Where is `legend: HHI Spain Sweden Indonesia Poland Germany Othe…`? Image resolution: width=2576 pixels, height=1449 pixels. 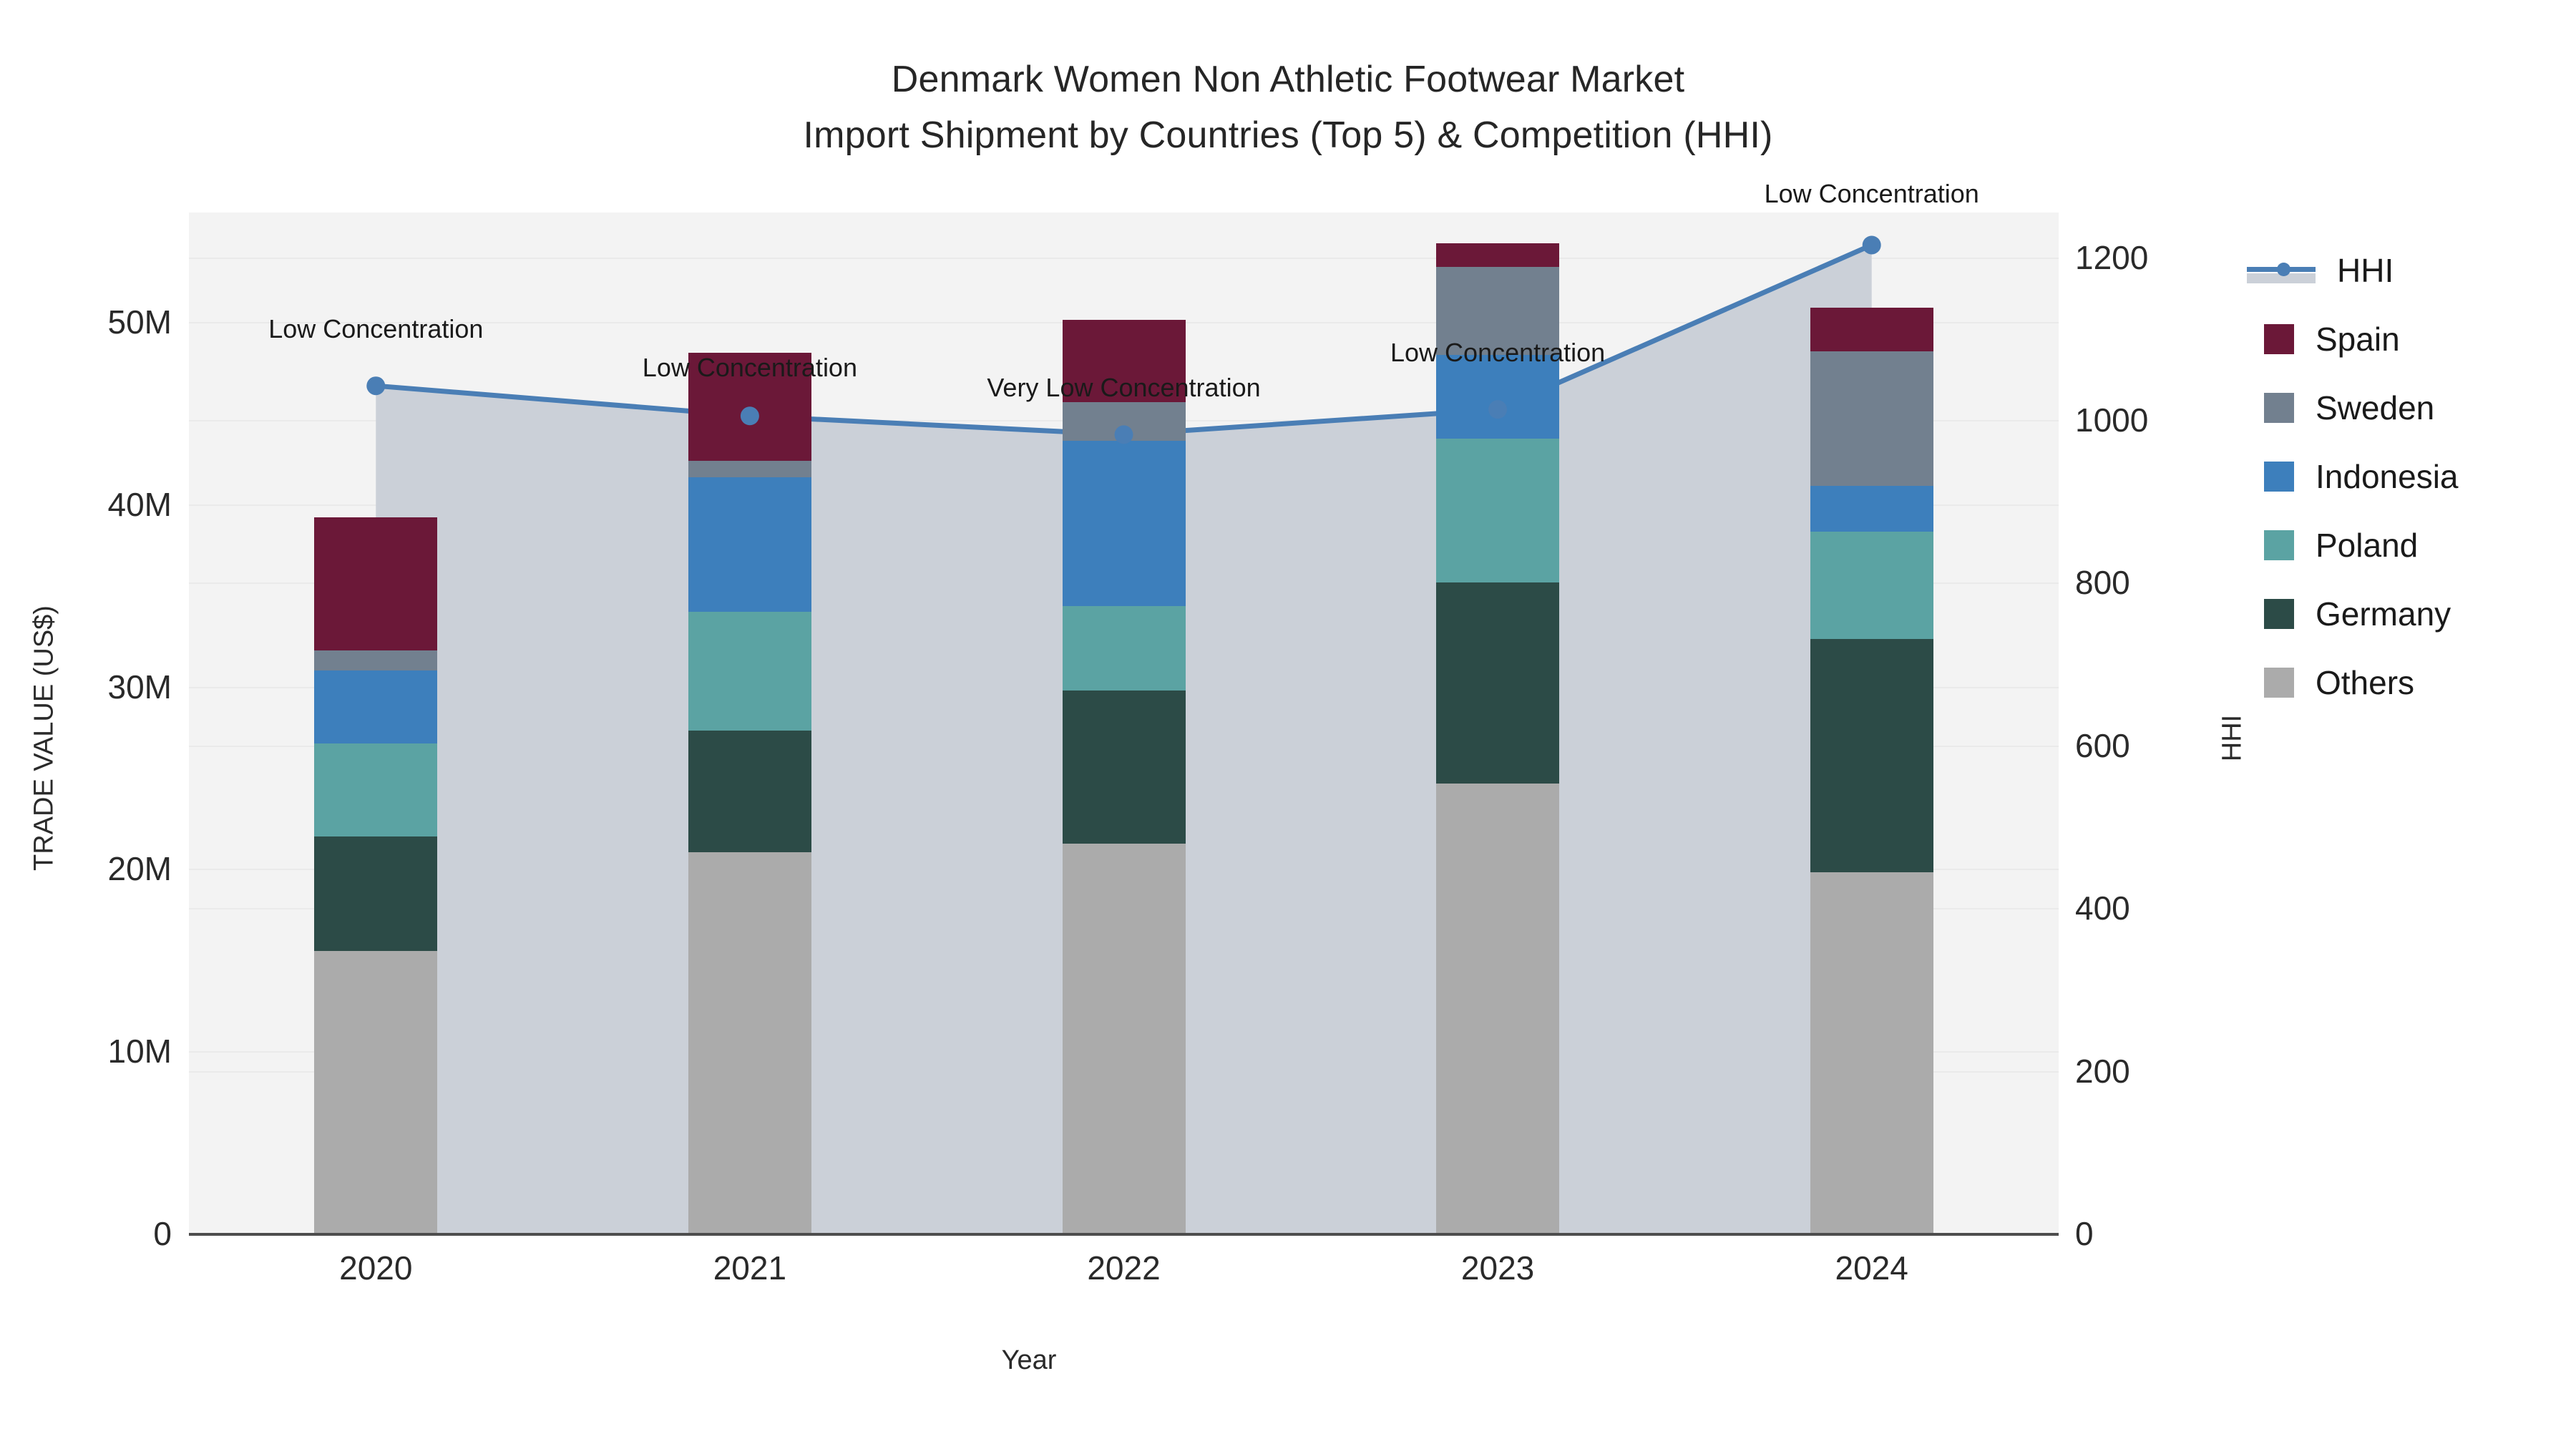
legend: HHI Spain Sweden Indonesia Poland Germany Othe… is located at coordinates (2404, 476).